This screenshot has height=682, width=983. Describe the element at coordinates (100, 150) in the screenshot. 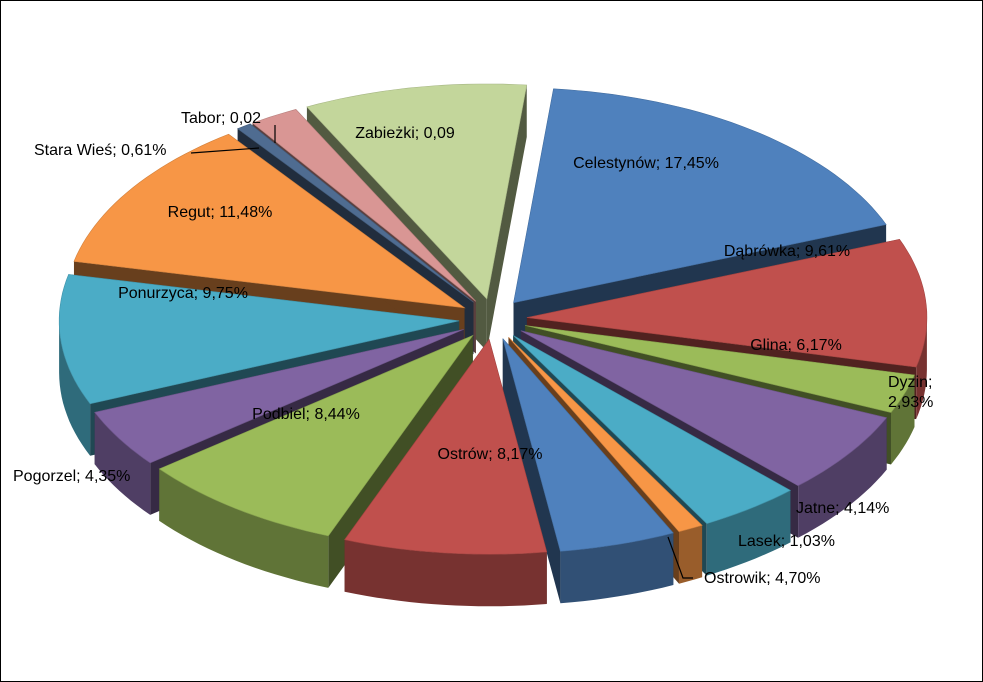

I see `data-label-stara-wies: Stara Wieś; 0,61%` at that location.